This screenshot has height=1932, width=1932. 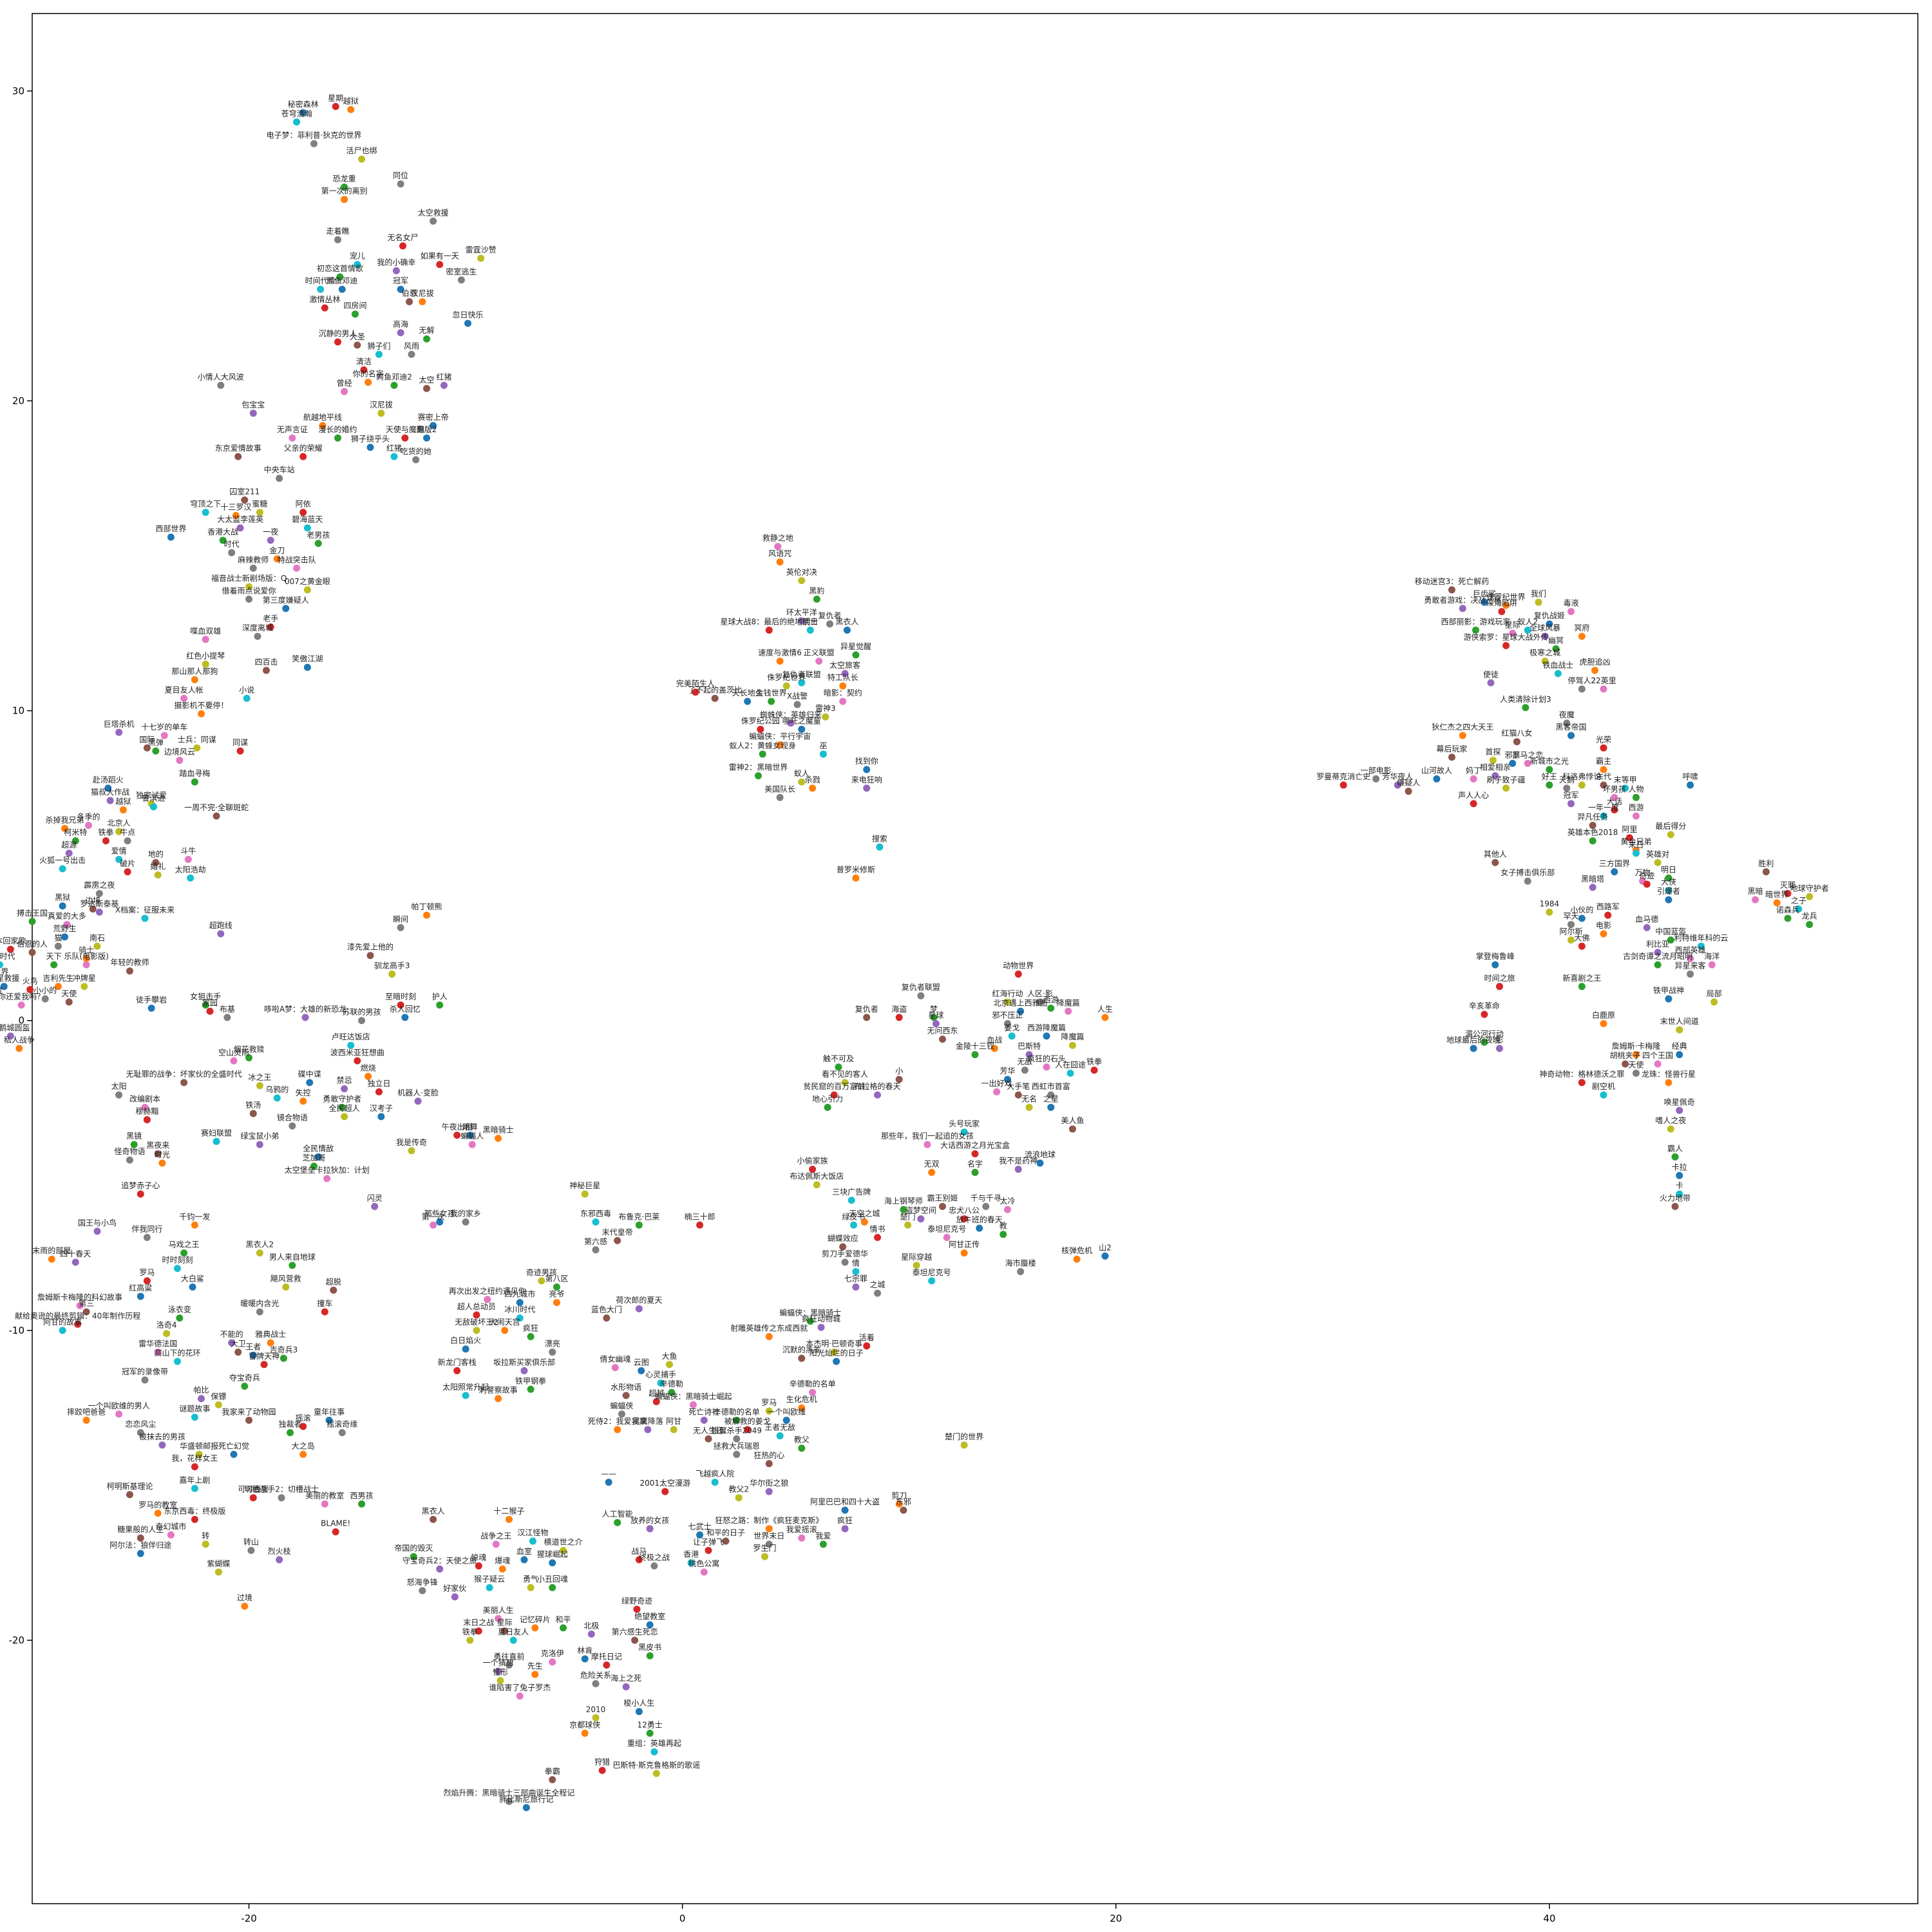 I want to click on data-point-label: 布基, so click(x=227, y=1009).